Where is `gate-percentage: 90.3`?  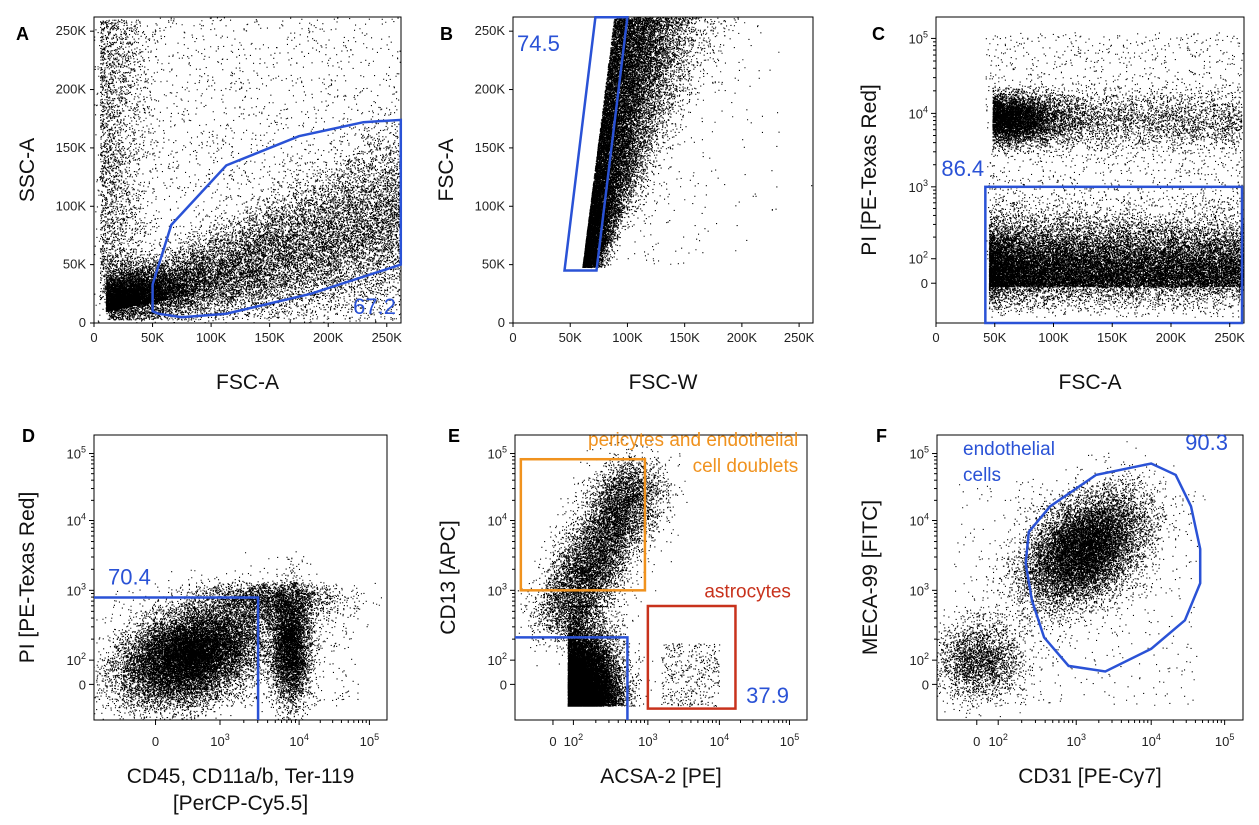
gate-percentage: 90.3 is located at coordinates (1206, 442).